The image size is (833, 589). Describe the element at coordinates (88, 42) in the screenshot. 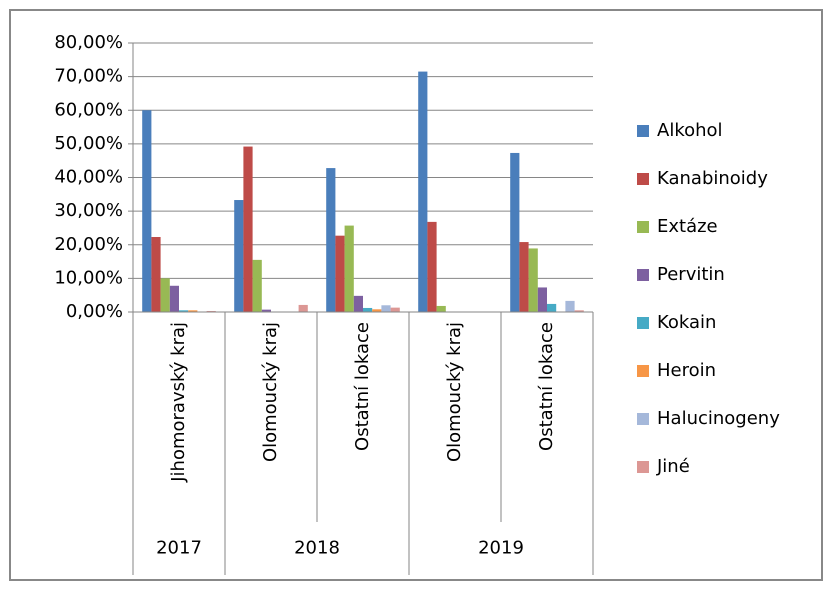

I see `y-tick-label: 80,00%` at that location.